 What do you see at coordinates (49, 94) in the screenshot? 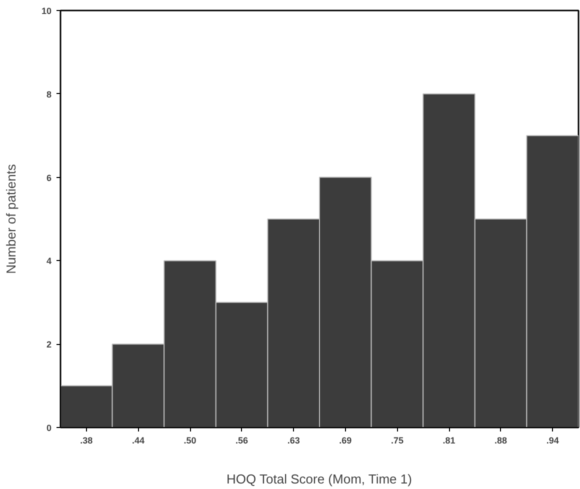
I see `y-tick-label: 8` at bounding box center [49, 94].